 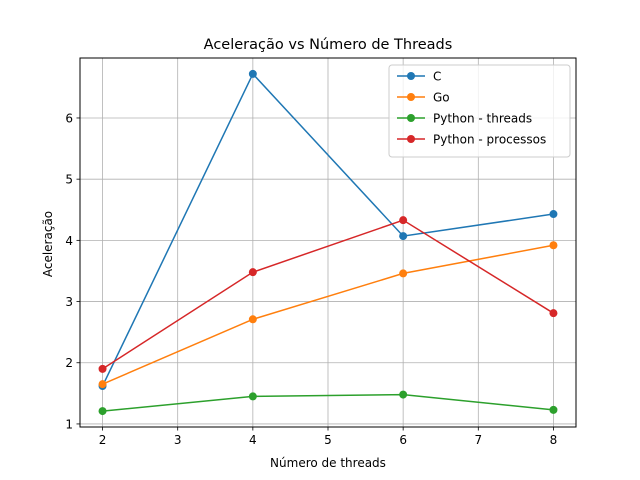 I want to click on y-tick-label: 2, so click(x=69, y=363).